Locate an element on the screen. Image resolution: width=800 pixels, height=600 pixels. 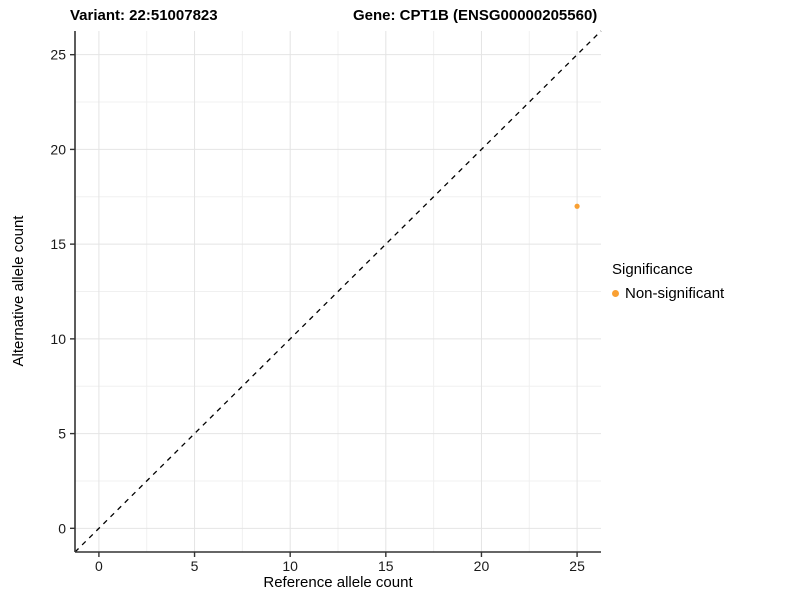
legend-title: Significance is located at coordinates (652, 269).